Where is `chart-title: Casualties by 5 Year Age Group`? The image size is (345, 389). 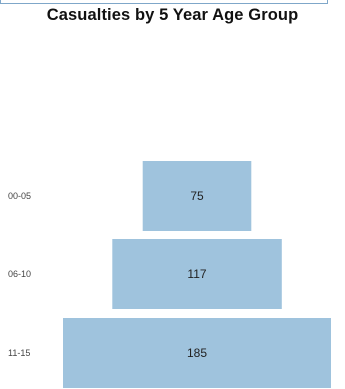
chart-title: Casualties by 5 Year Age Group is located at coordinates (172, 15).